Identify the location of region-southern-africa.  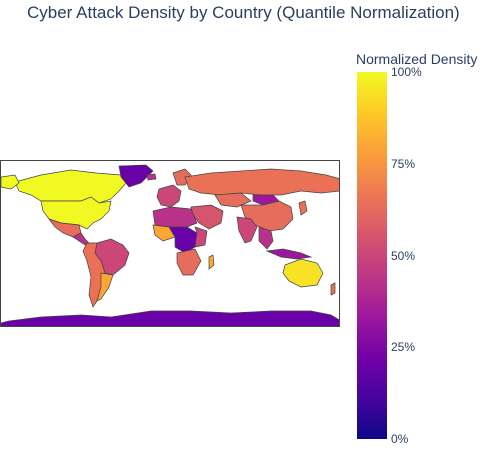
(189, 262).